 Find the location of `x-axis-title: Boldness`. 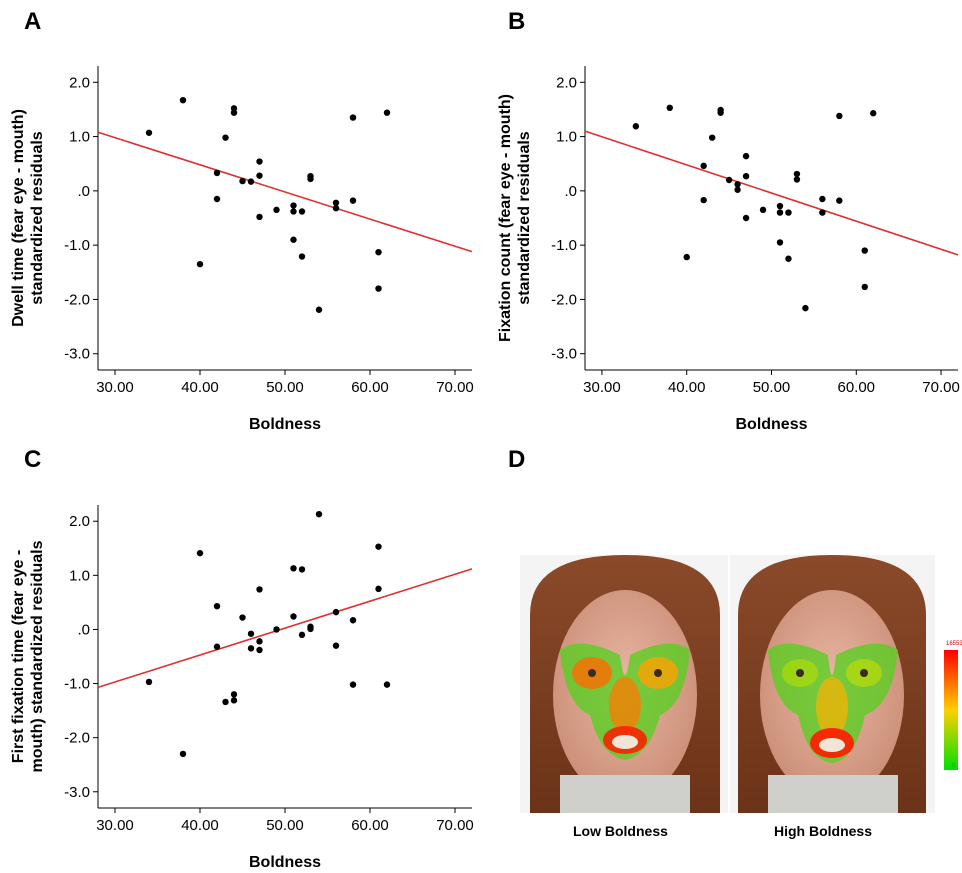

x-axis-title: Boldness is located at coordinates (771, 424).